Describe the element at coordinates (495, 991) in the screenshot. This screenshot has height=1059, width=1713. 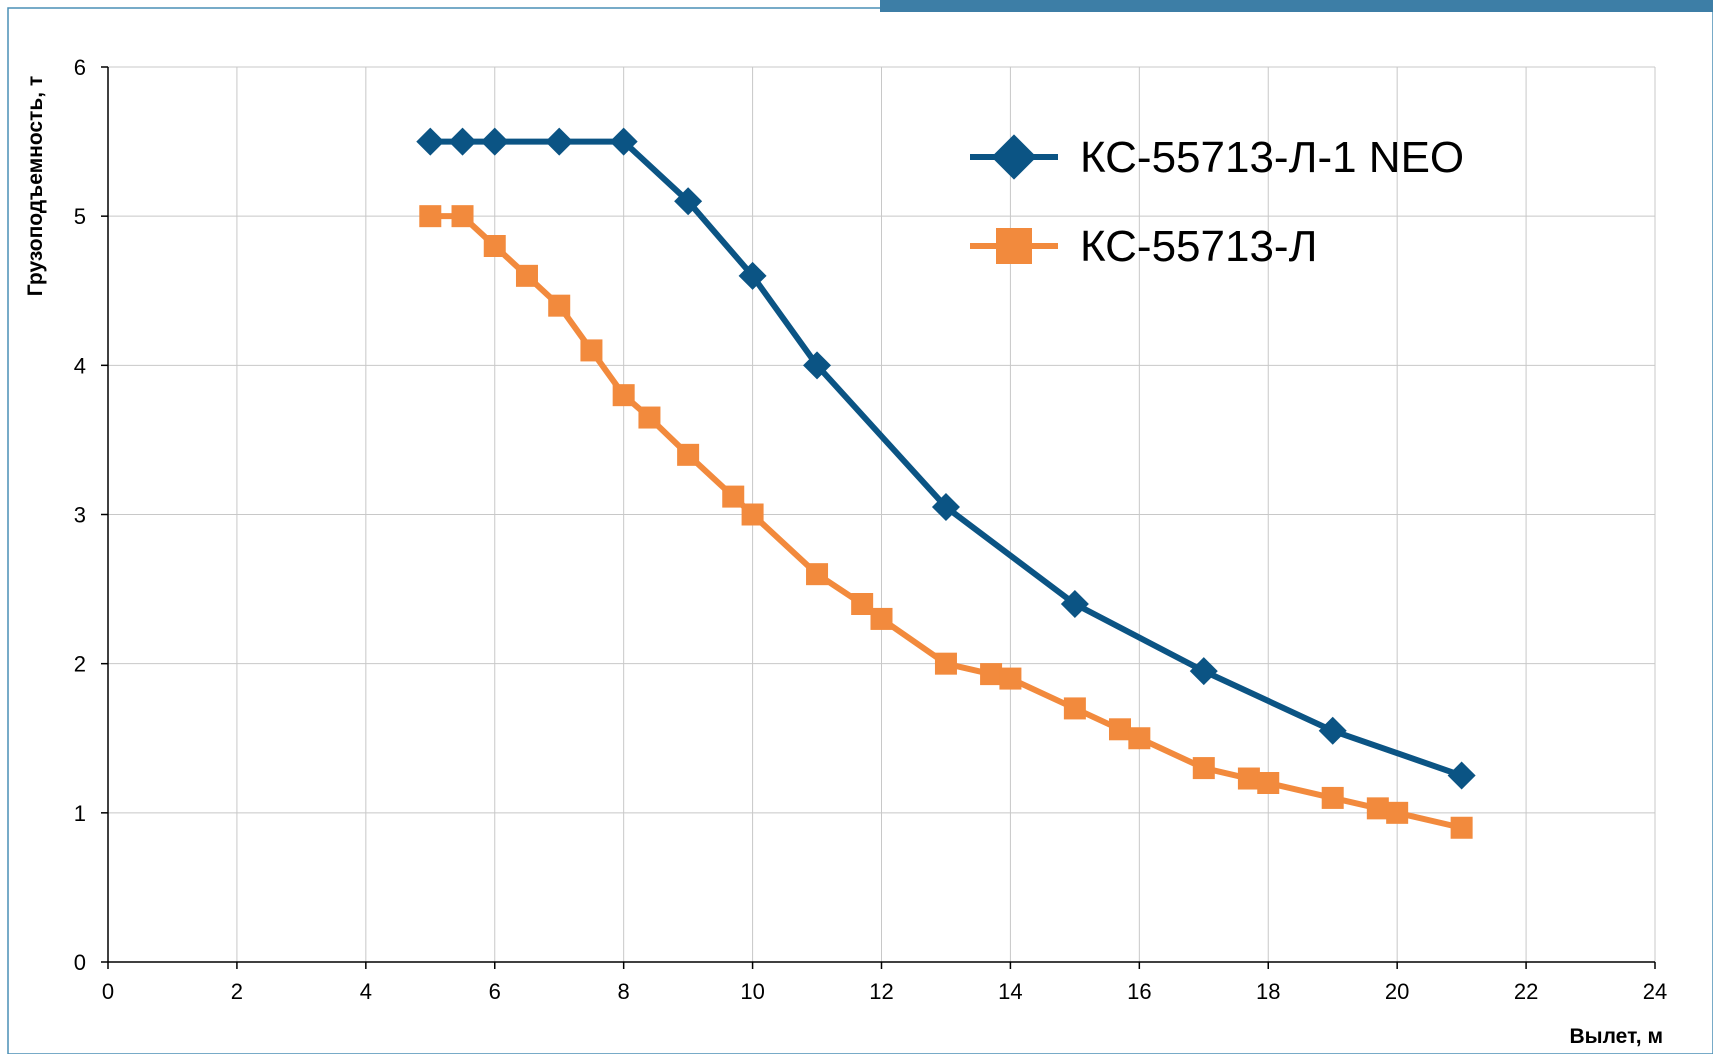
I see `x-tick-label: 6` at that location.